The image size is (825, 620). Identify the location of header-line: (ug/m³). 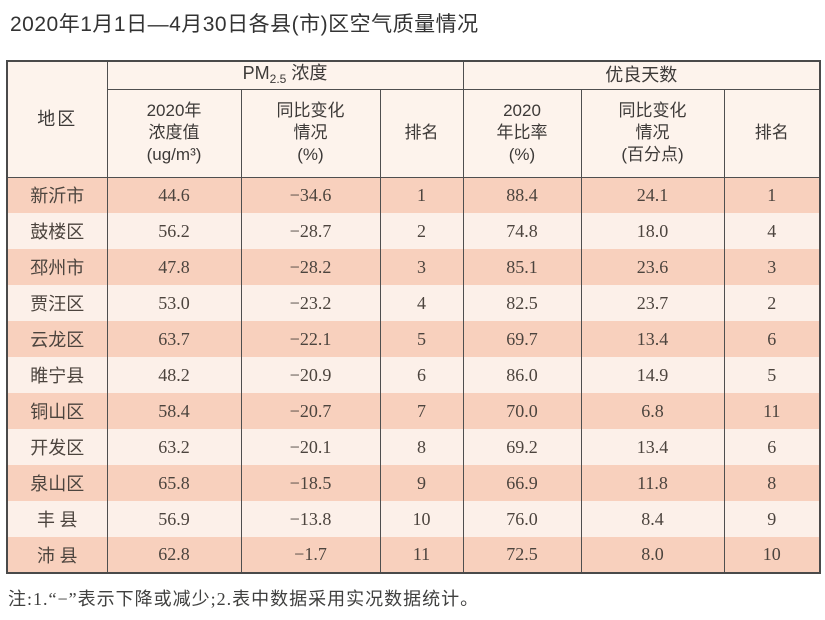
(174, 155).